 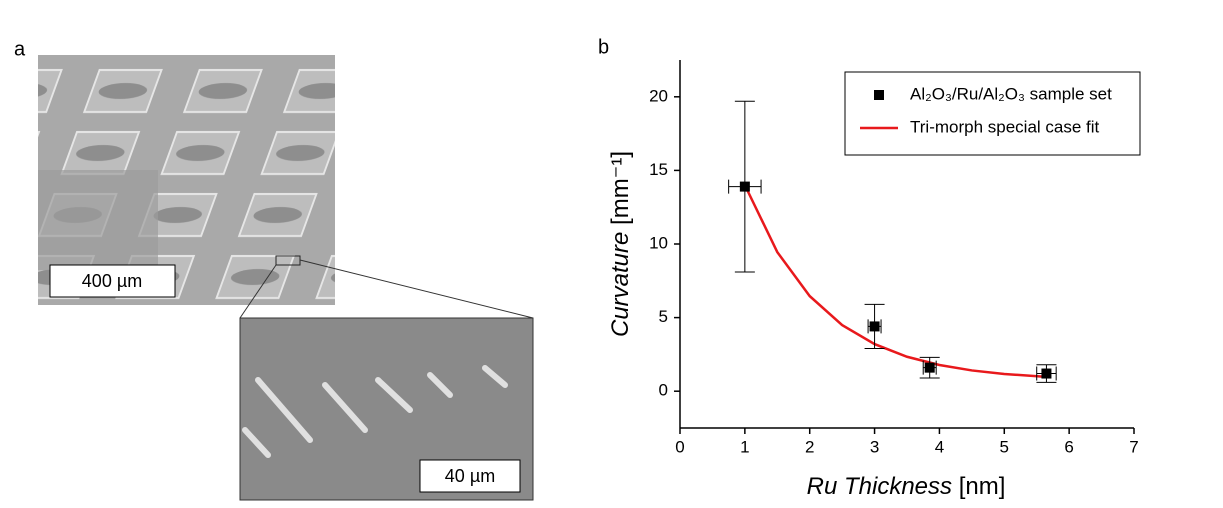 What do you see at coordinates (620, 284) in the screenshot?
I see `y-label-name: Curvature` at bounding box center [620, 284].